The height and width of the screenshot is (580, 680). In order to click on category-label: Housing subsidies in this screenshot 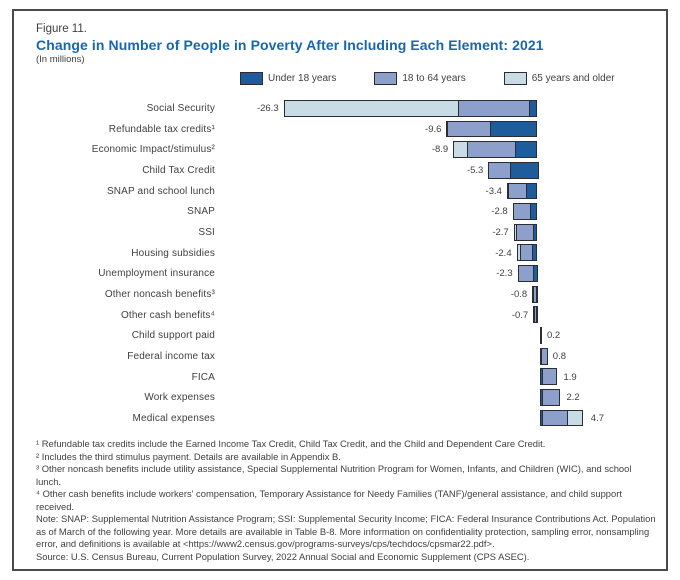, I will do `click(173, 253)`.